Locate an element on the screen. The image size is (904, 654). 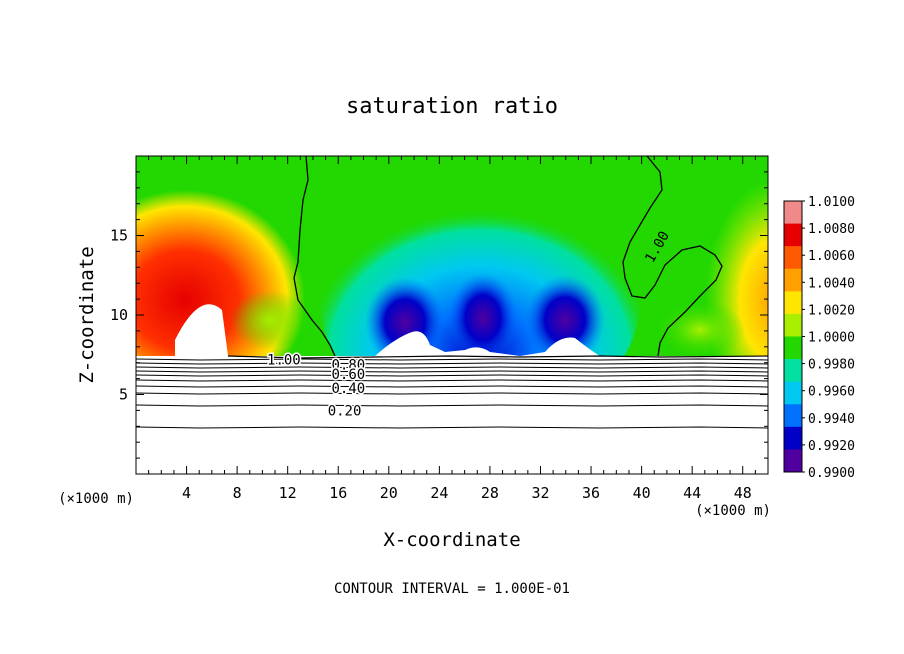
mid-light-green is located at coordinates (270, 320).